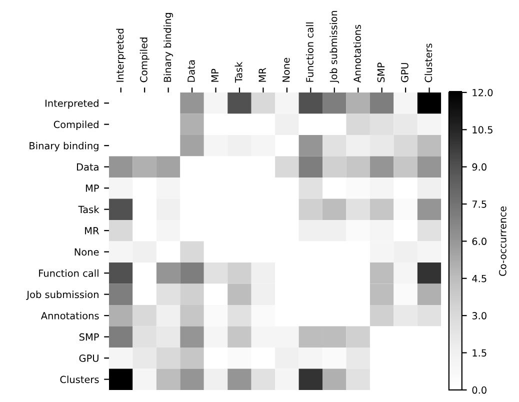  Describe the element at coordinates (286, 70) in the screenshot. I see `x-tick-label: None` at that location.